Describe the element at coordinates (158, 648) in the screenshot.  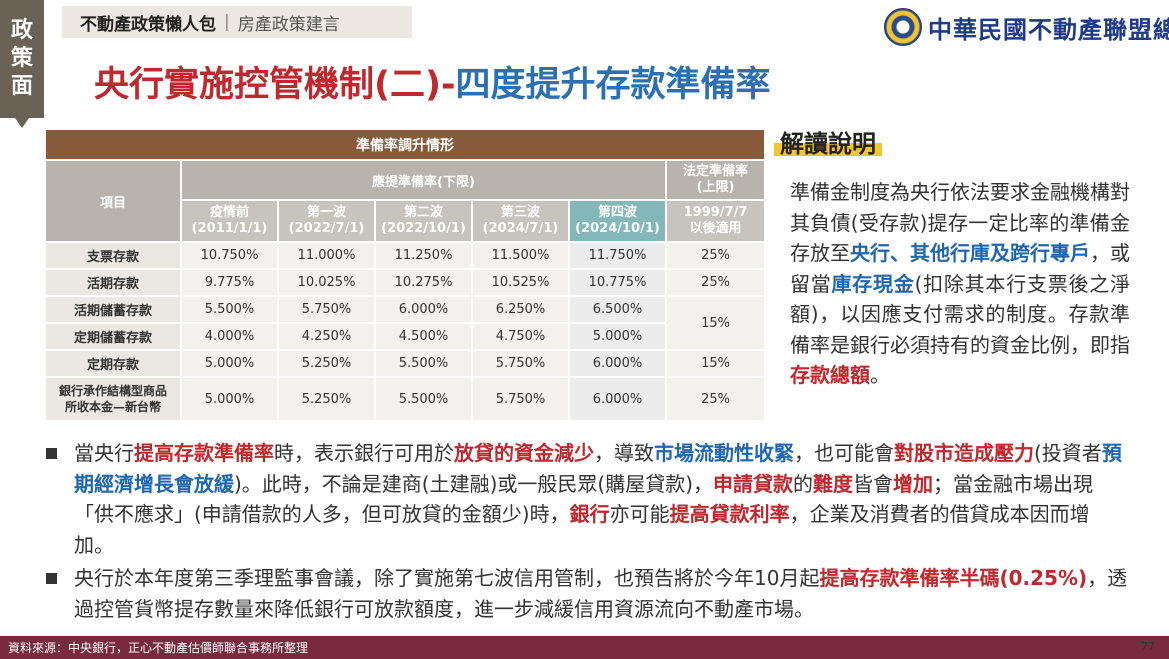
I see `source-note: 資料來源：中央銀行，正心不動產估價師聯合事務所整理` at that location.